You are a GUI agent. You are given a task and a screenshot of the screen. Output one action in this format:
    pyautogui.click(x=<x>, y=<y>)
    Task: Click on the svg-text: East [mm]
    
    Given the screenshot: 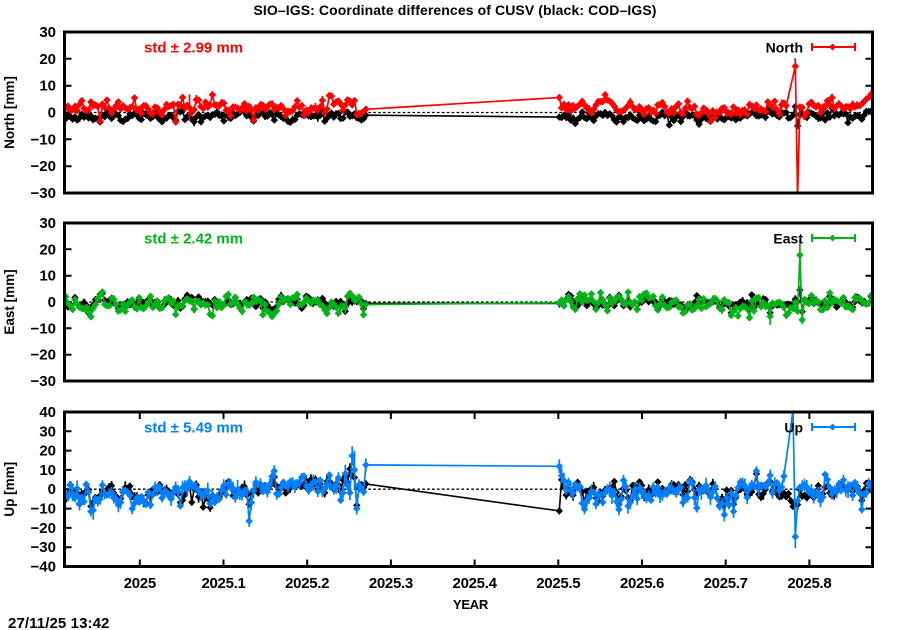 What is the action you would take?
    pyautogui.click(x=9, y=301)
    